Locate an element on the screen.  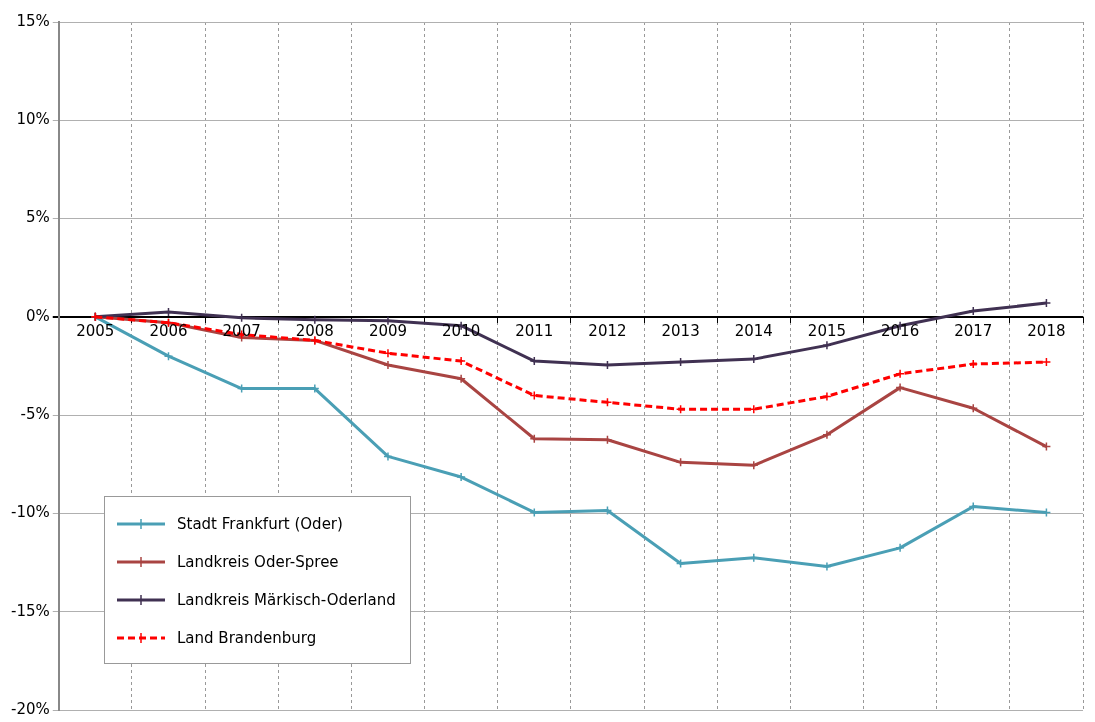
x-tick-label: 2008 is located at coordinates (314, 331).